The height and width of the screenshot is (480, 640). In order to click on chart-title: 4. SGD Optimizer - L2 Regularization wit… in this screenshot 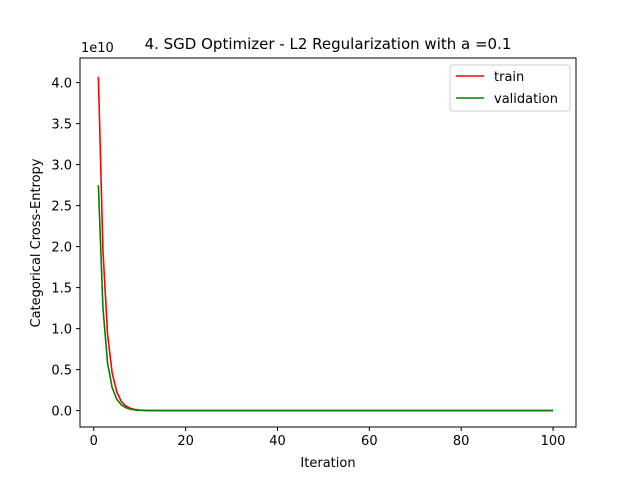, I will do `click(328, 44)`.